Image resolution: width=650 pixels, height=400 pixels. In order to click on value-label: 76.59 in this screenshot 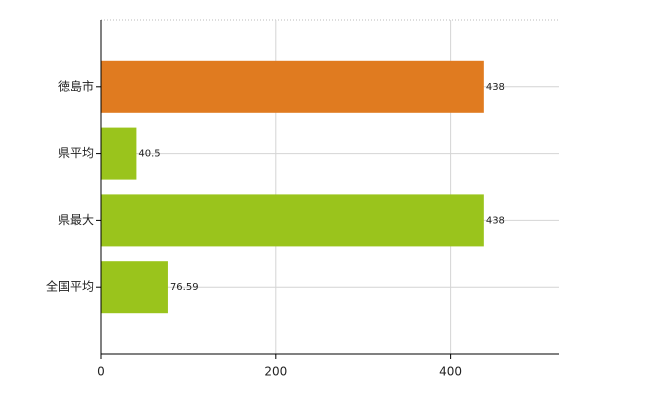, I will do `click(184, 287)`.